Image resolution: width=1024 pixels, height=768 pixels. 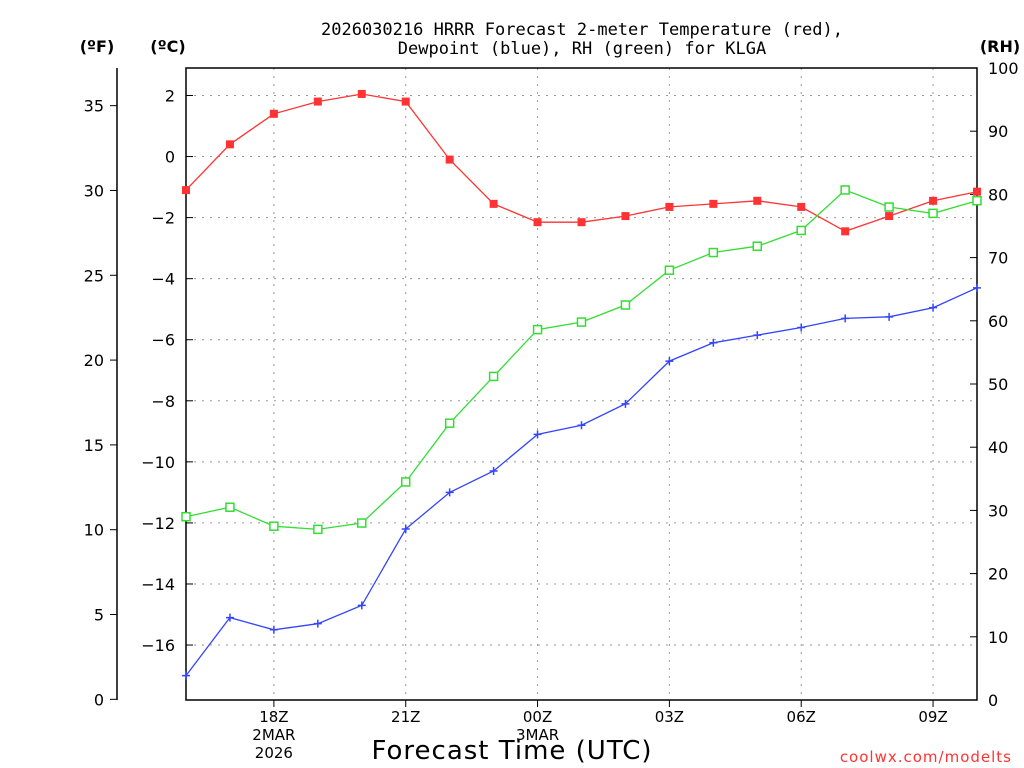 What do you see at coordinates (993, 700) in the screenshot?
I see `rh-tick-label: 0` at bounding box center [993, 700].